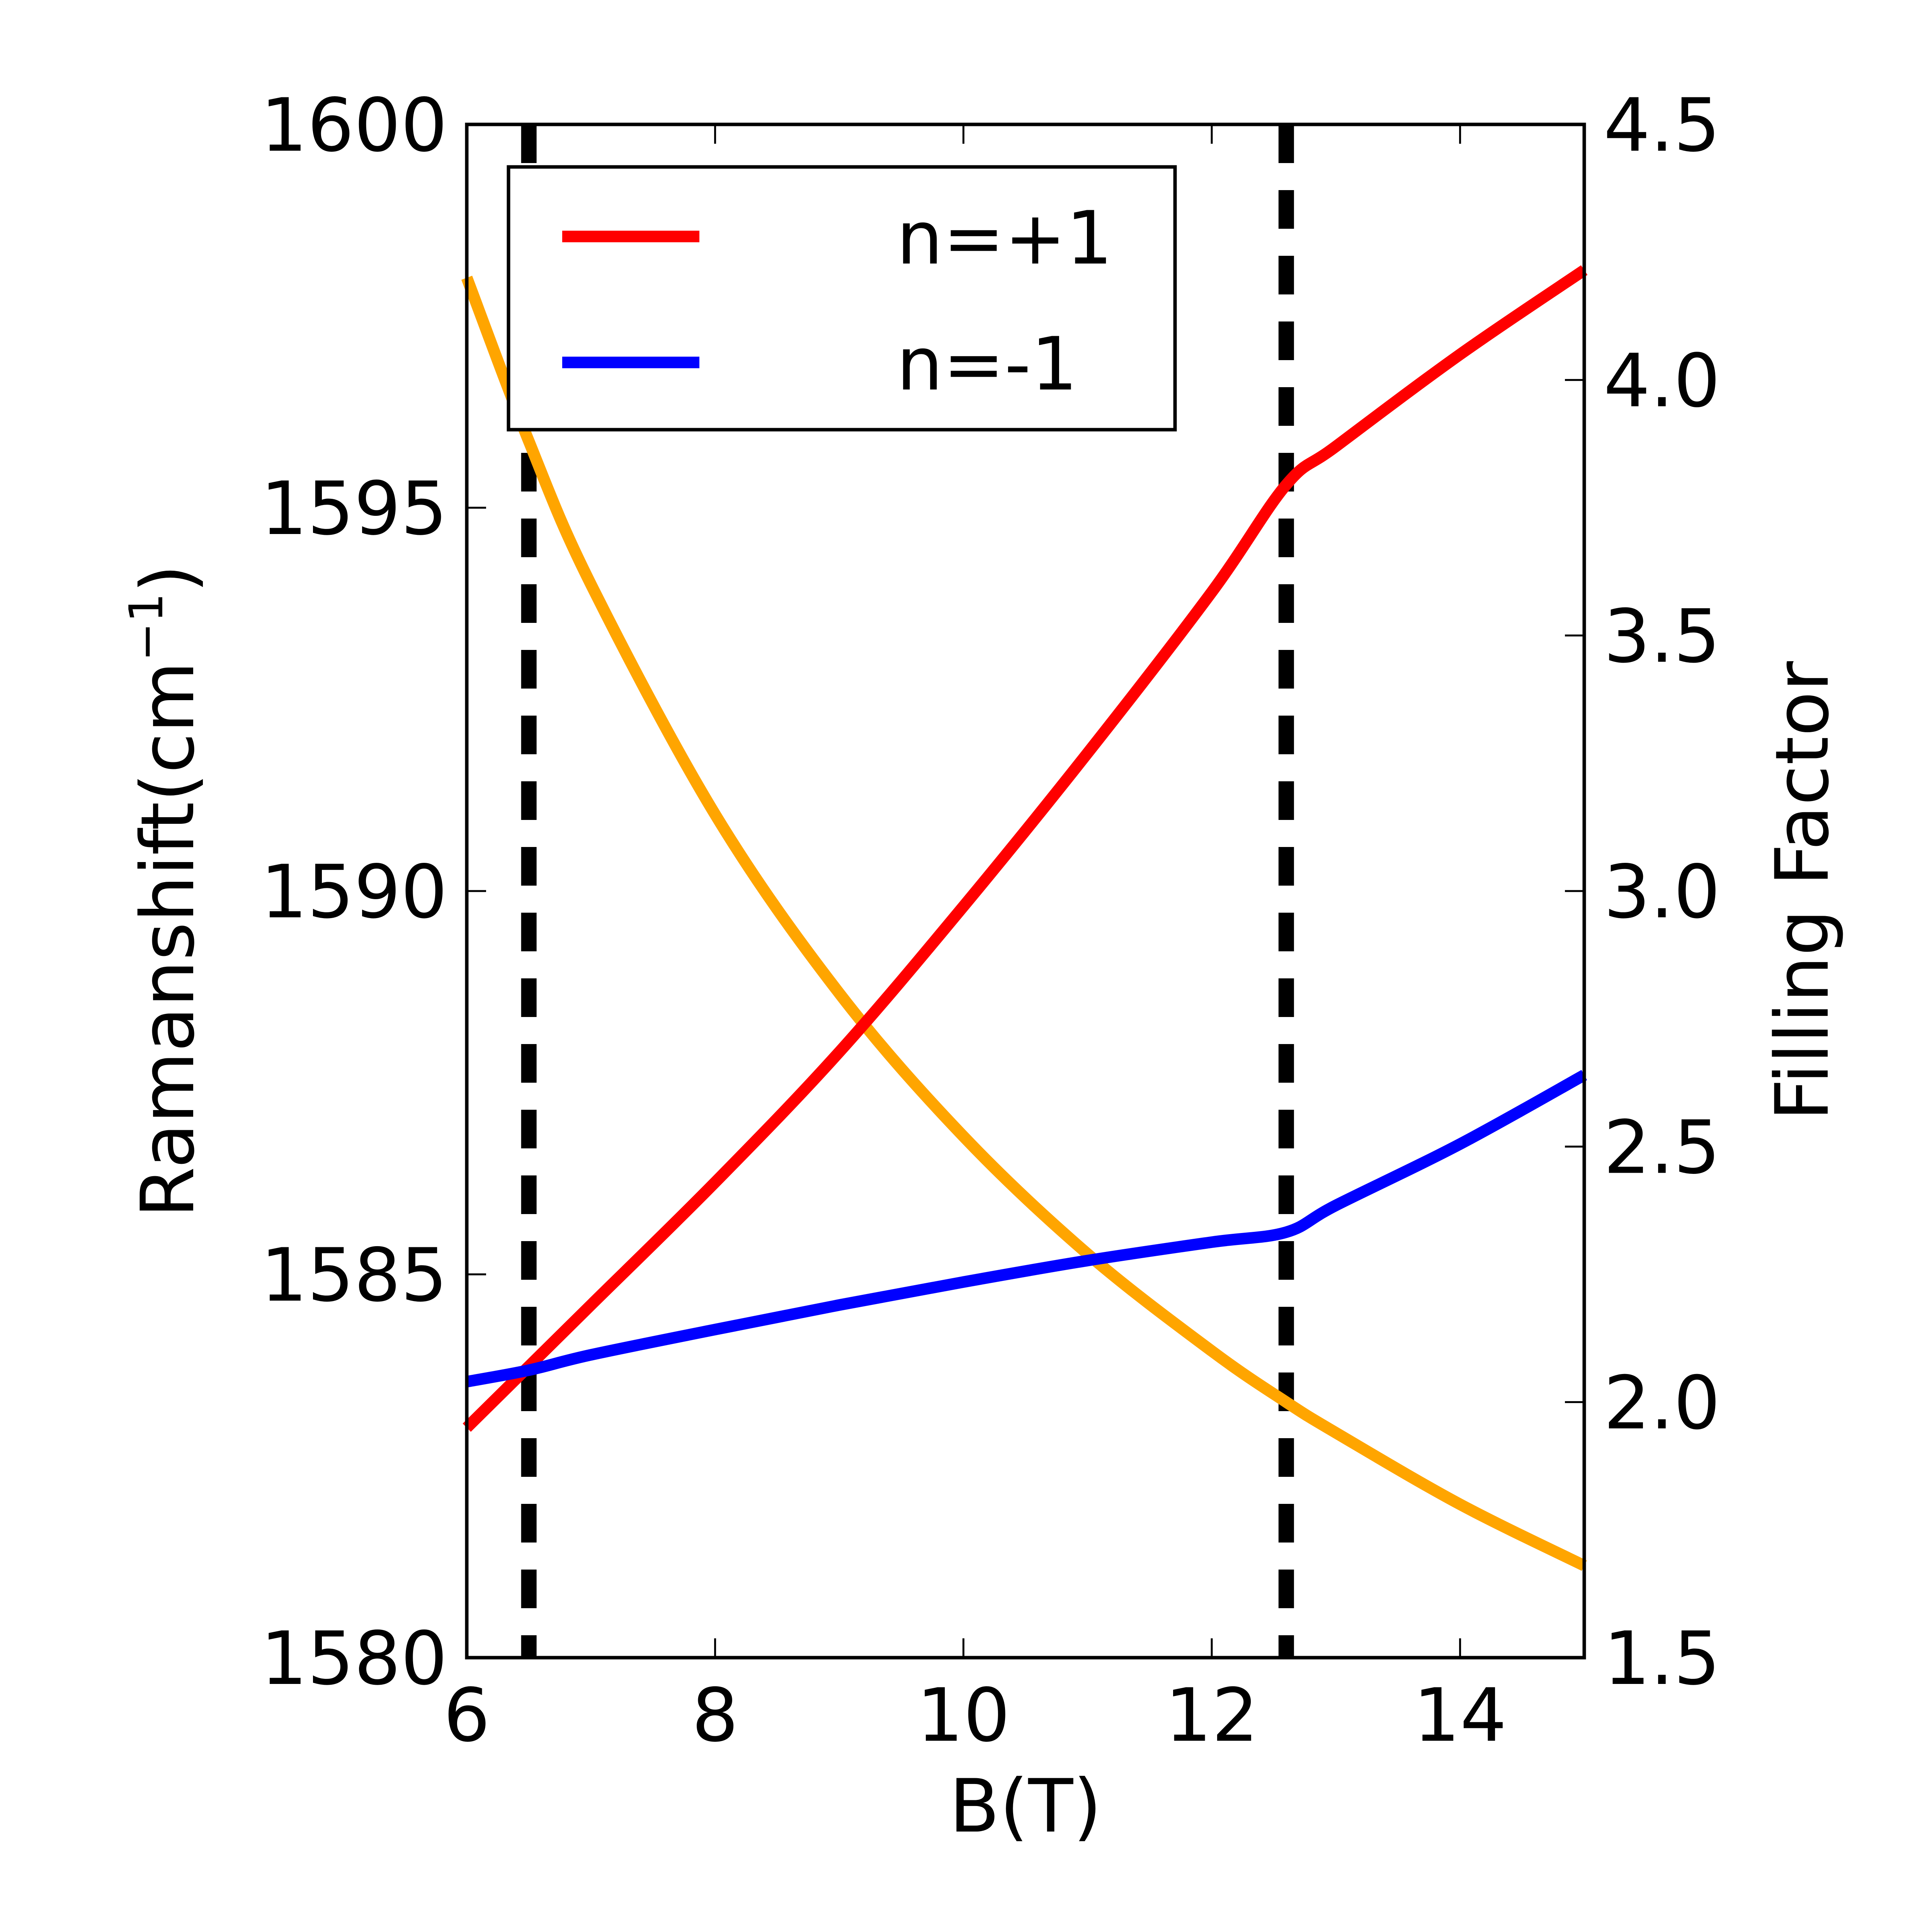 This screenshot has width=1932, height=1932. I want to click on y2-tick-label: 1.5, so click(1662, 1658).